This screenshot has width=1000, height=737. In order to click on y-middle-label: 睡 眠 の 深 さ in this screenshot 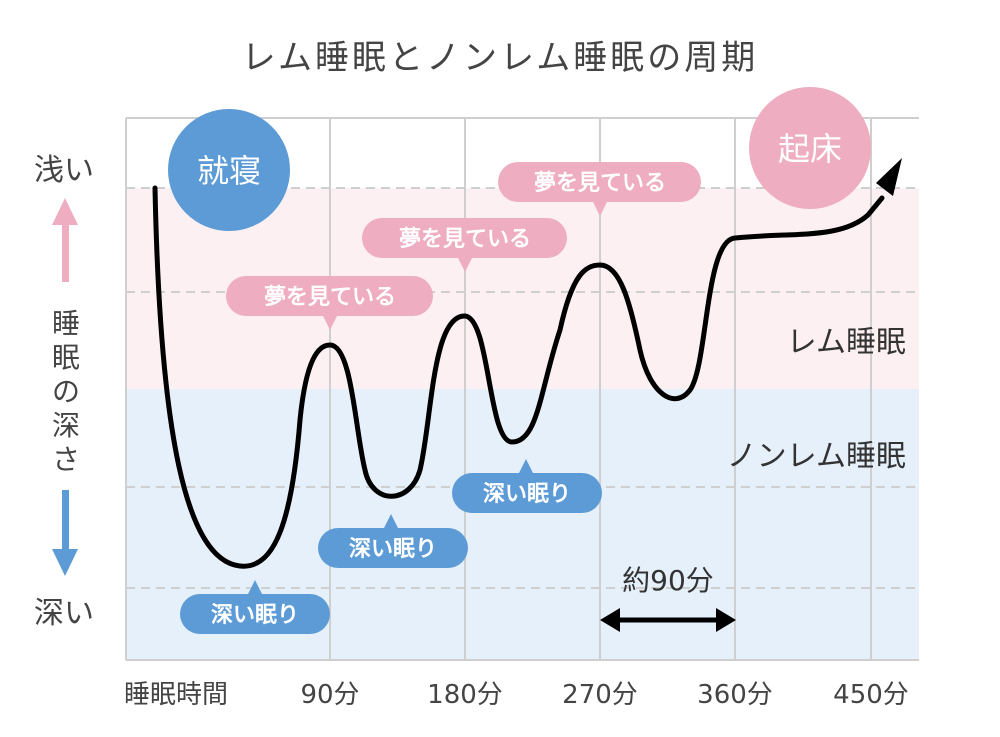, I will do `click(66, 391)`.